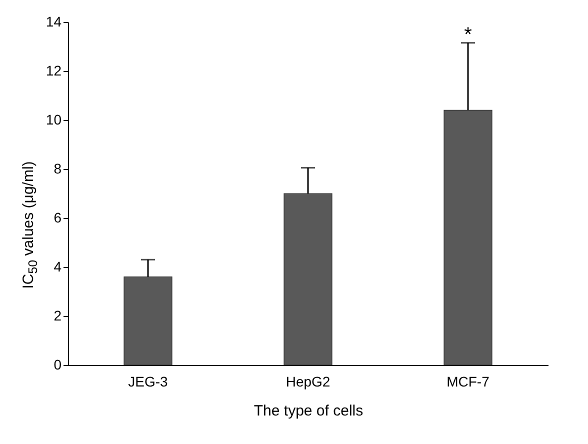  I want to click on y-tick-label: 10, so click(54, 120).